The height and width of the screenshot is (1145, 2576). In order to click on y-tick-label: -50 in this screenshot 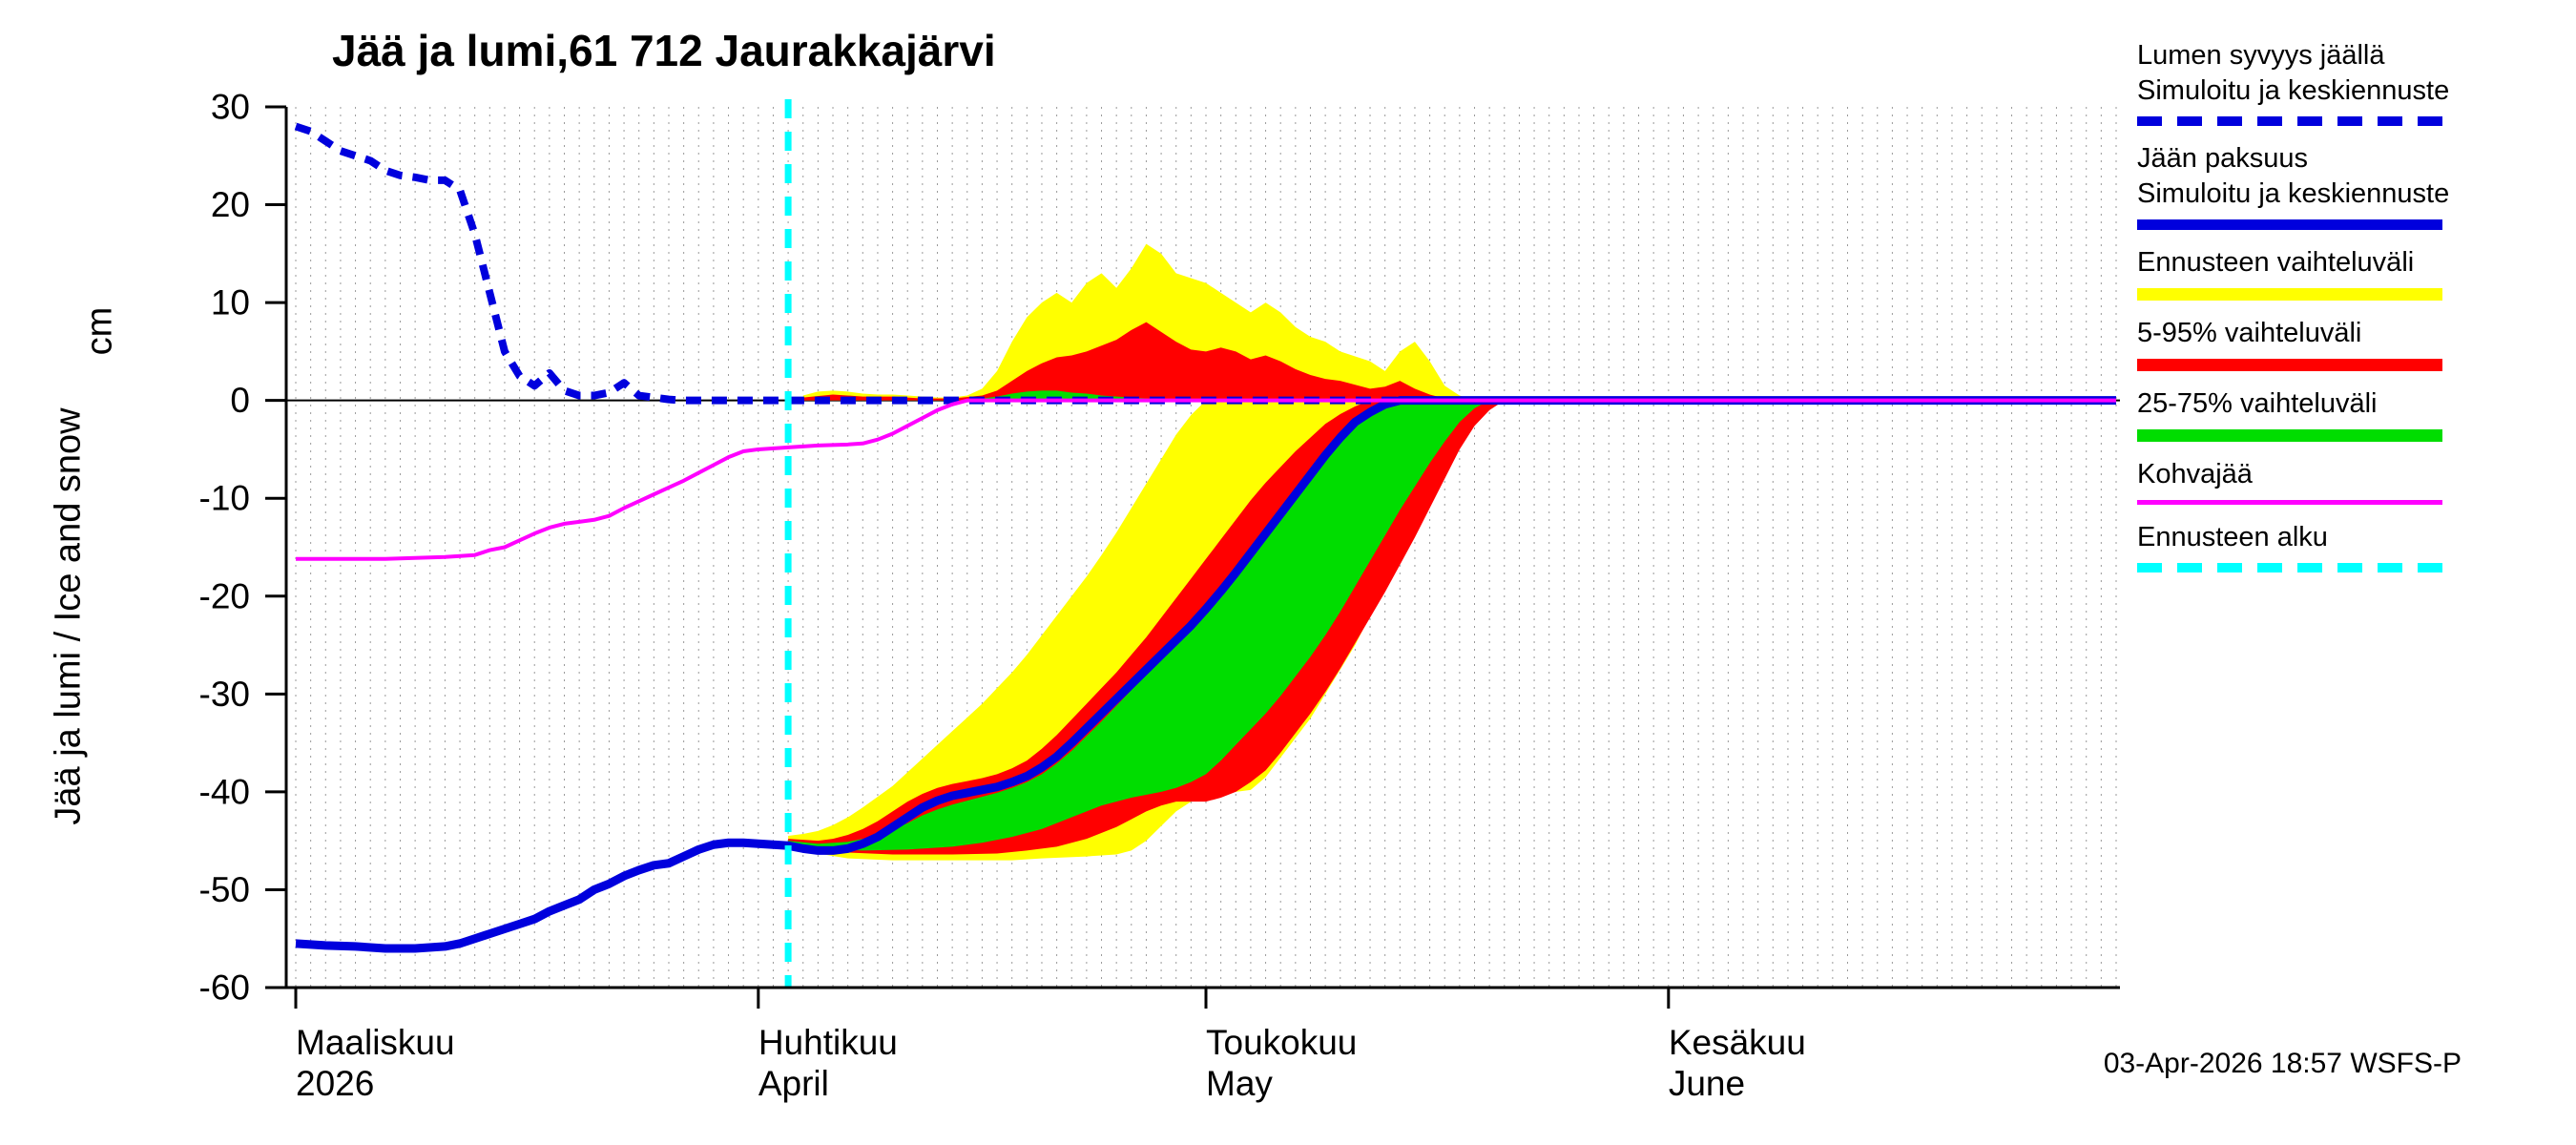, I will do `click(224, 890)`.